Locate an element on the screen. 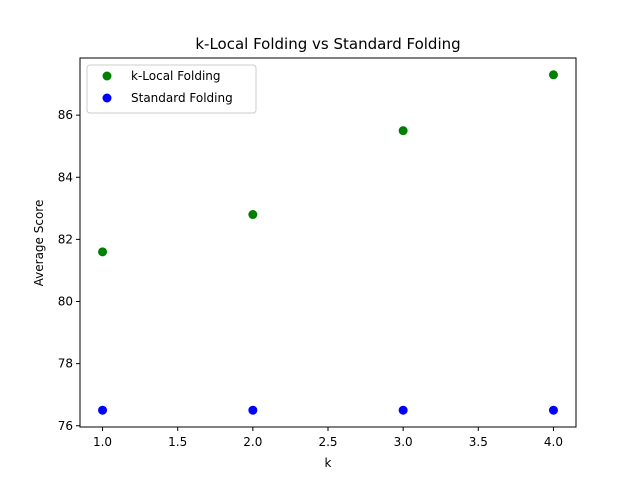 The width and height of the screenshot is (640, 480). y-tick-label: 80 is located at coordinates (65, 302).